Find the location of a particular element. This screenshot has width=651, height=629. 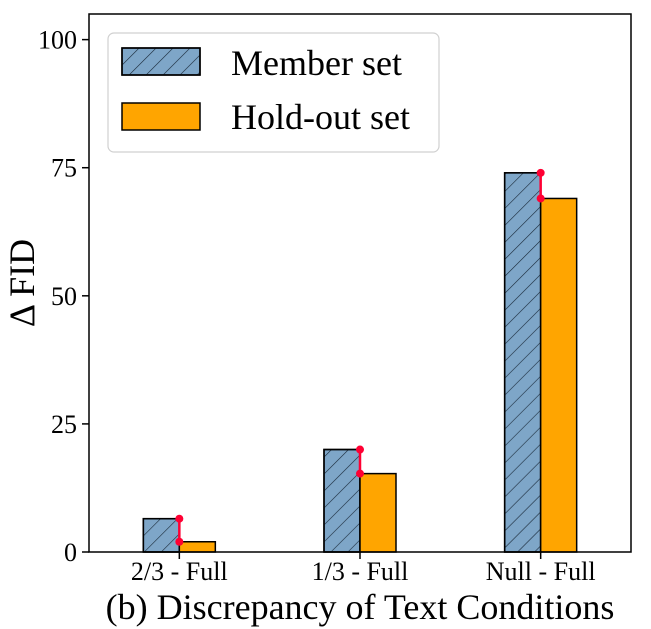

y-tick-label: 50 is located at coordinates (64, 296).